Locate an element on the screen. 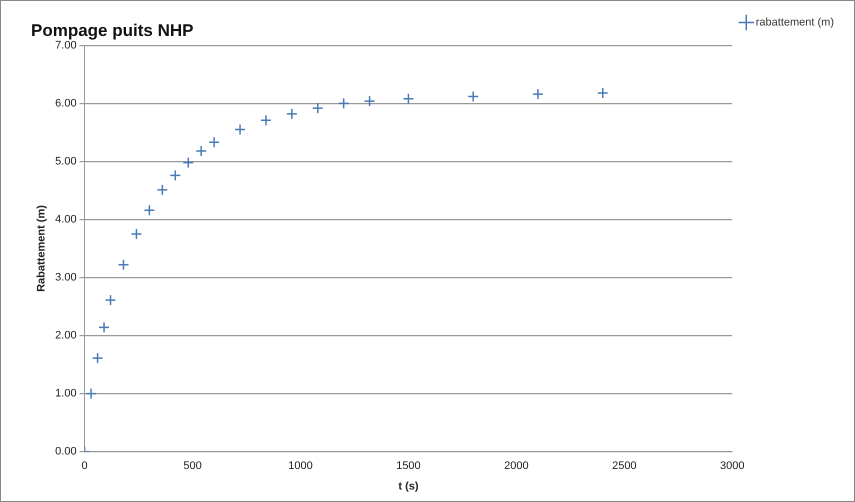 The image size is (855, 502). y-axis-title: Rabattement (m) is located at coordinates (42, 248).